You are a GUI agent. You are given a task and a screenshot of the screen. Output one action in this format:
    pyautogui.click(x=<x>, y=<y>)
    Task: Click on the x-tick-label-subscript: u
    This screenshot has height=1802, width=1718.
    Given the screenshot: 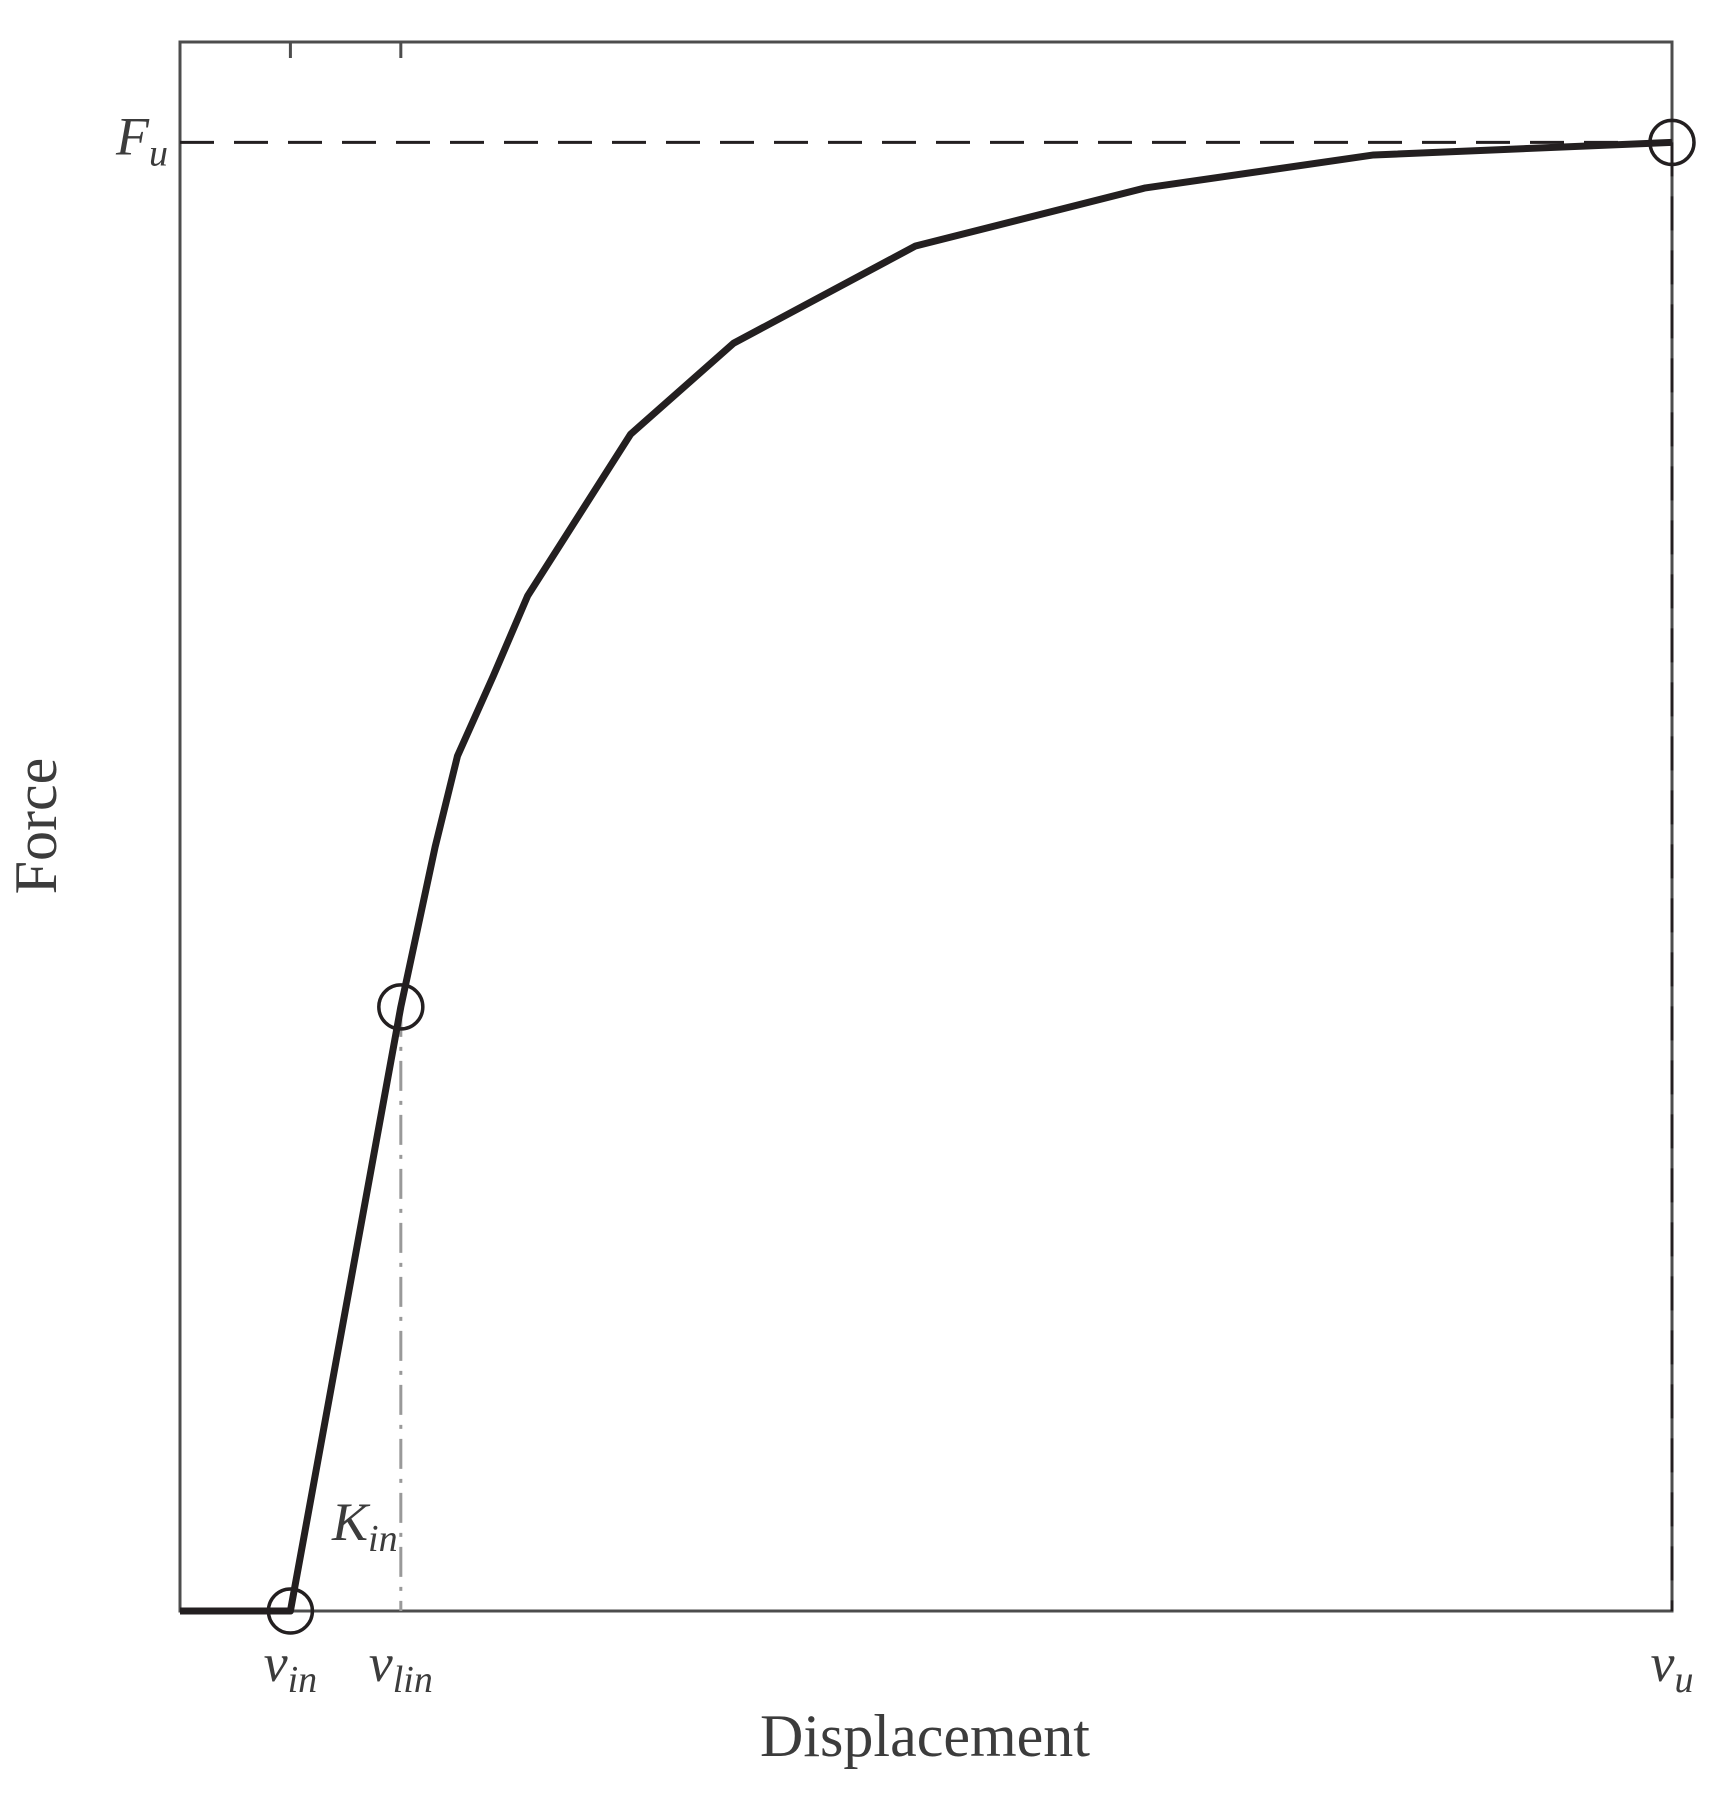 What is the action you would take?
    pyautogui.click(x=1683, y=1680)
    